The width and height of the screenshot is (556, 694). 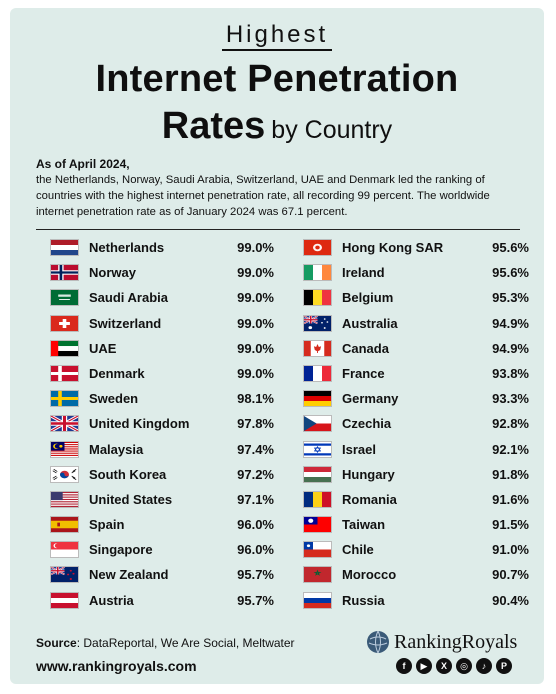 I want to click on ranking-row-united-kingdom: United Kingdom 97.8%, so click(x=162, y=423).